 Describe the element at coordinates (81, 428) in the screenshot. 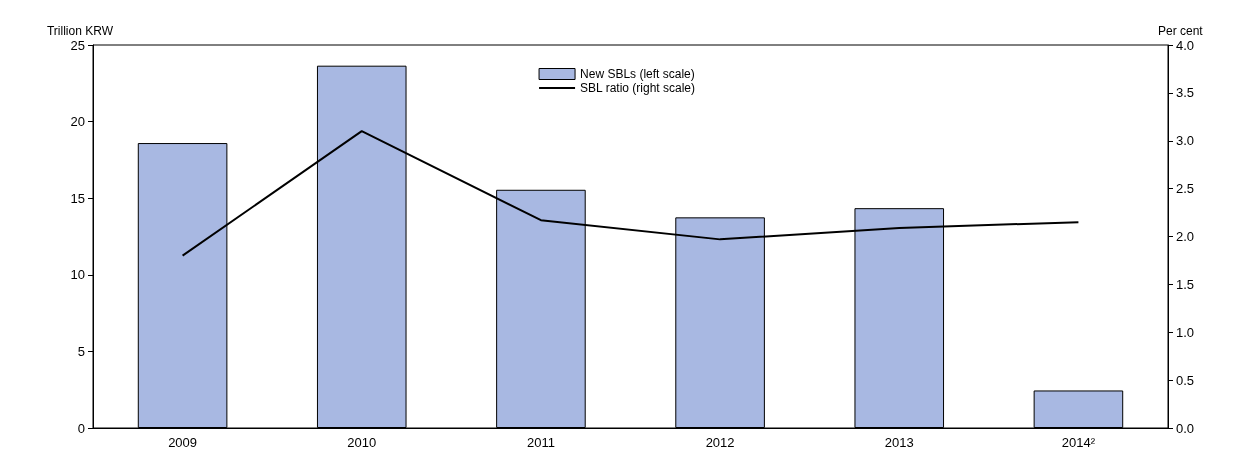

I see `y-tick-label: 0` at that location.